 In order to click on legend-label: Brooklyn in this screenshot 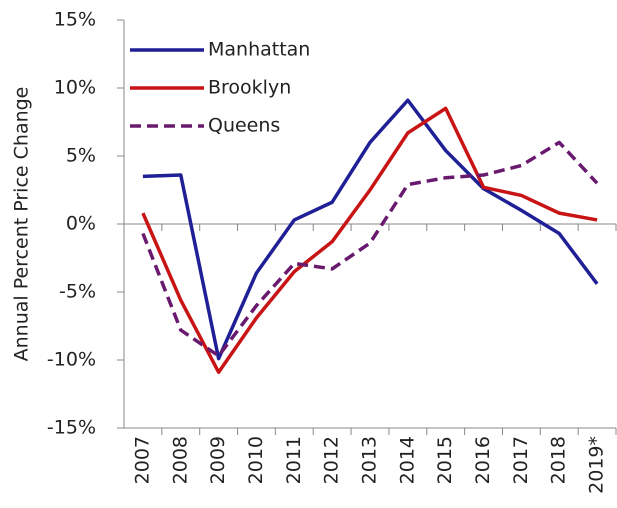, I will do `click(249, 88)`.